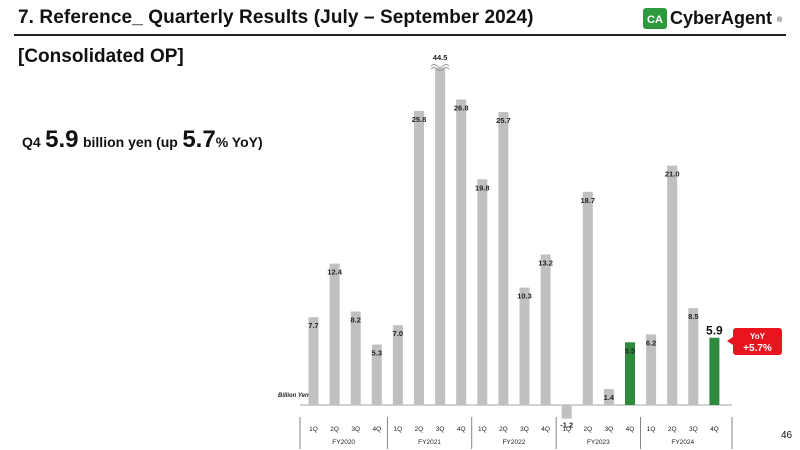  I want to click on company-logo: CA CyberAgent ®, so click(718, 19).